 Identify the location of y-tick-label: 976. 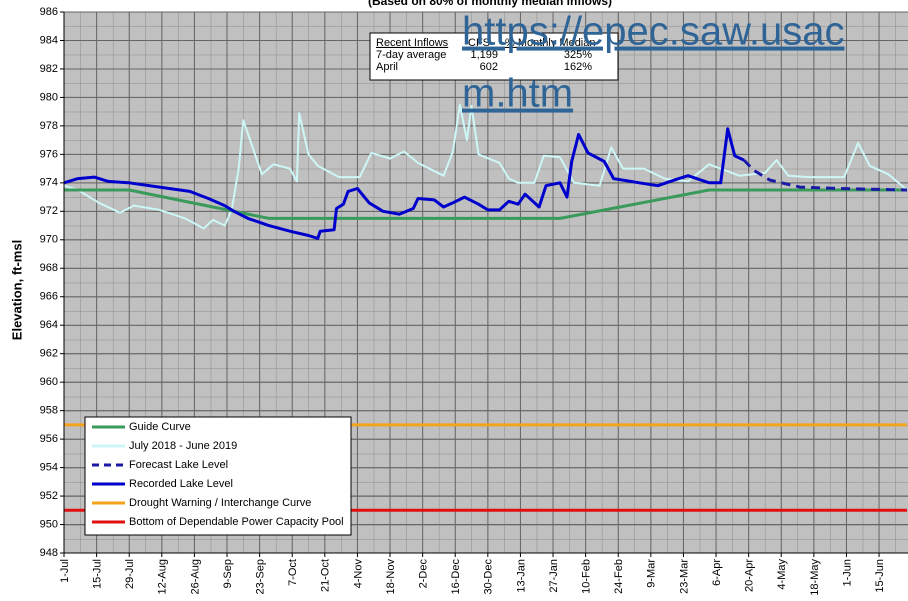
(49, 154).